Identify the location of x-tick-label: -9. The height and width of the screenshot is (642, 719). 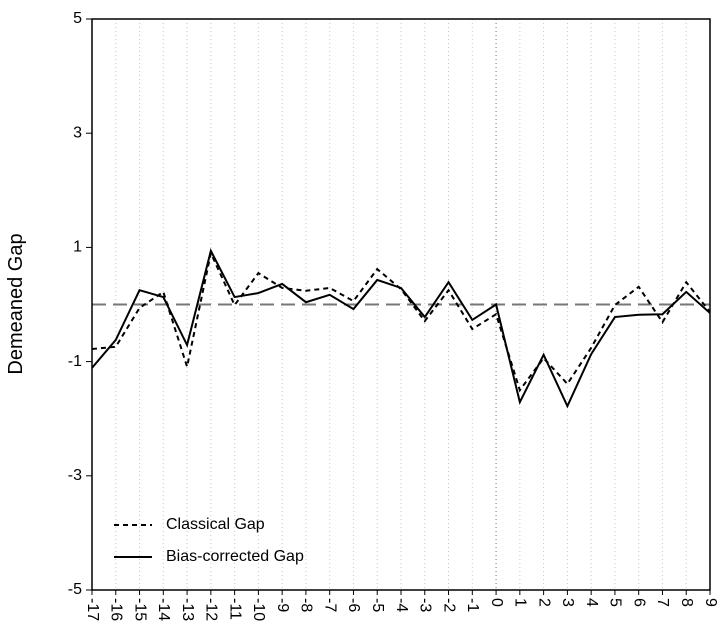
(282, 605).